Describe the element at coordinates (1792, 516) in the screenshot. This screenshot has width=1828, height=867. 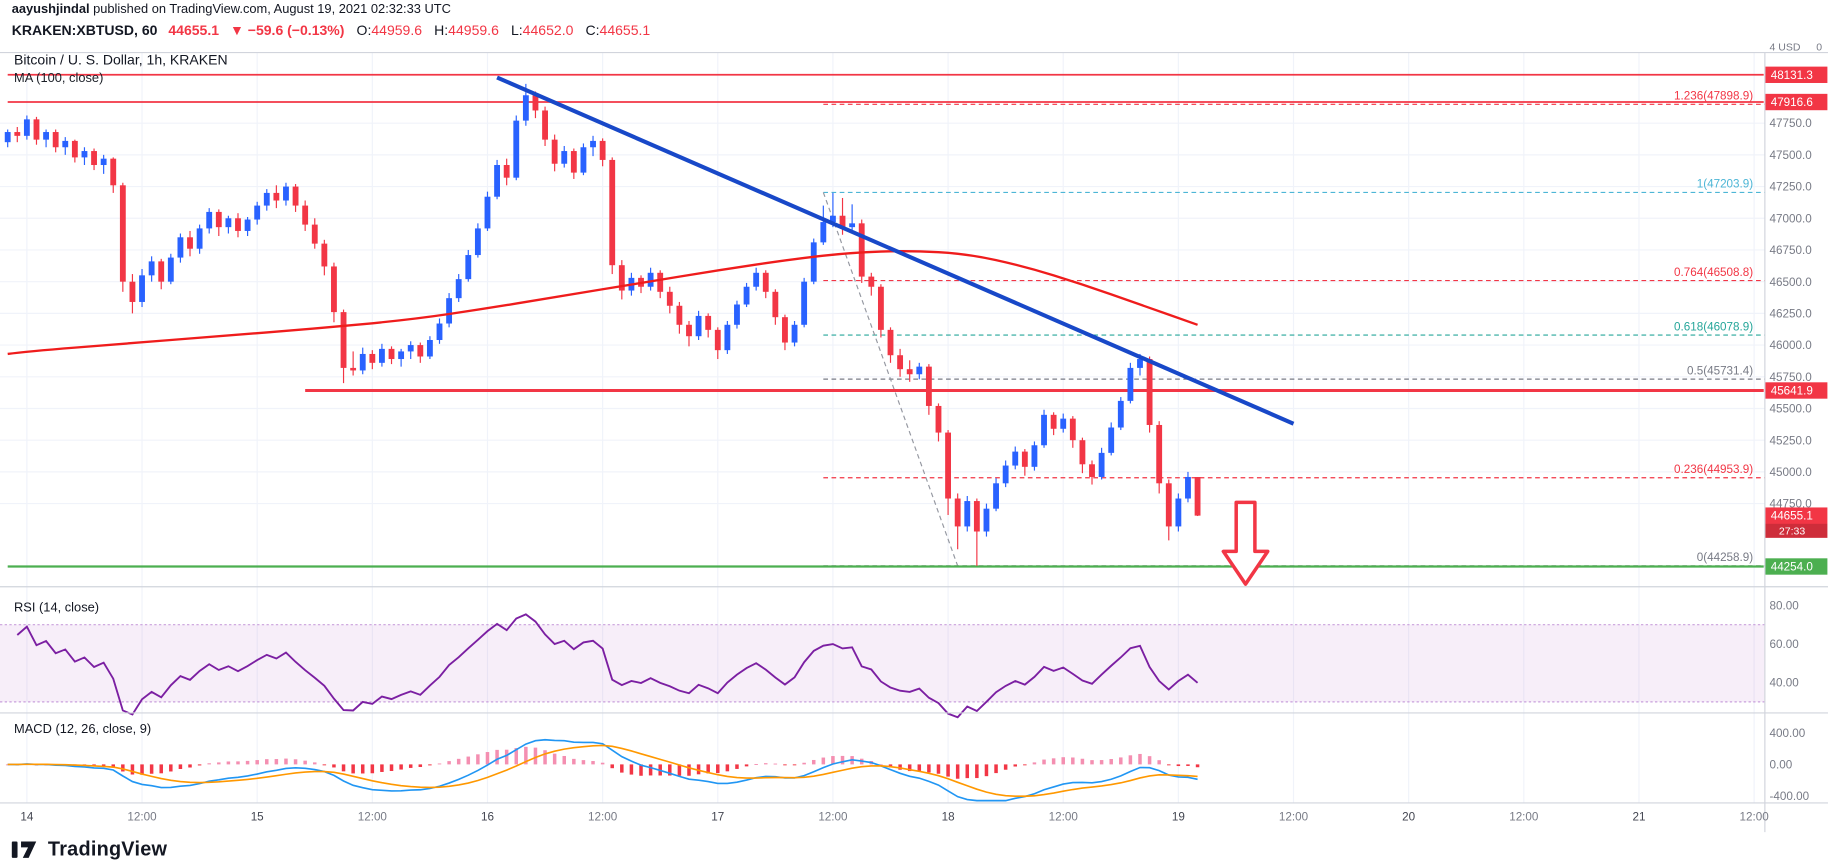
I see `svg-text: 44655.1` at that location.